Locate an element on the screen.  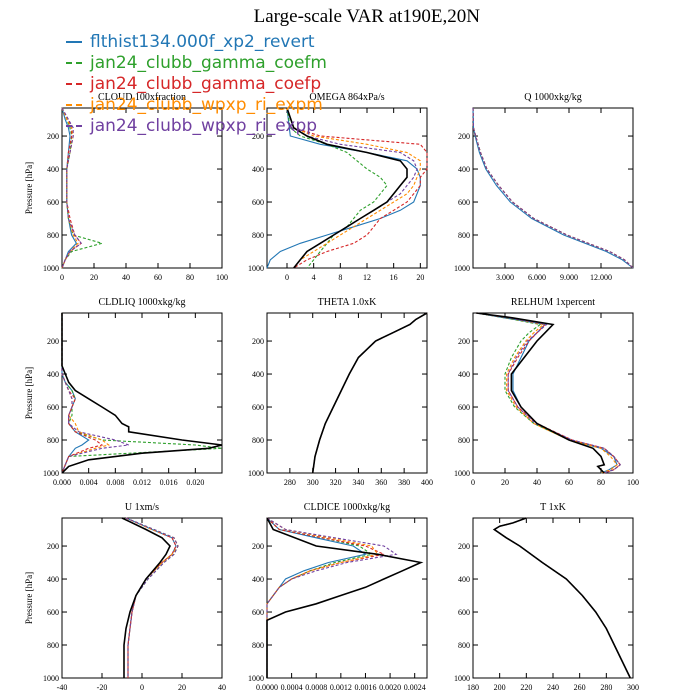
x-tick-label: 3.000 is located at coordinates (505, 277).